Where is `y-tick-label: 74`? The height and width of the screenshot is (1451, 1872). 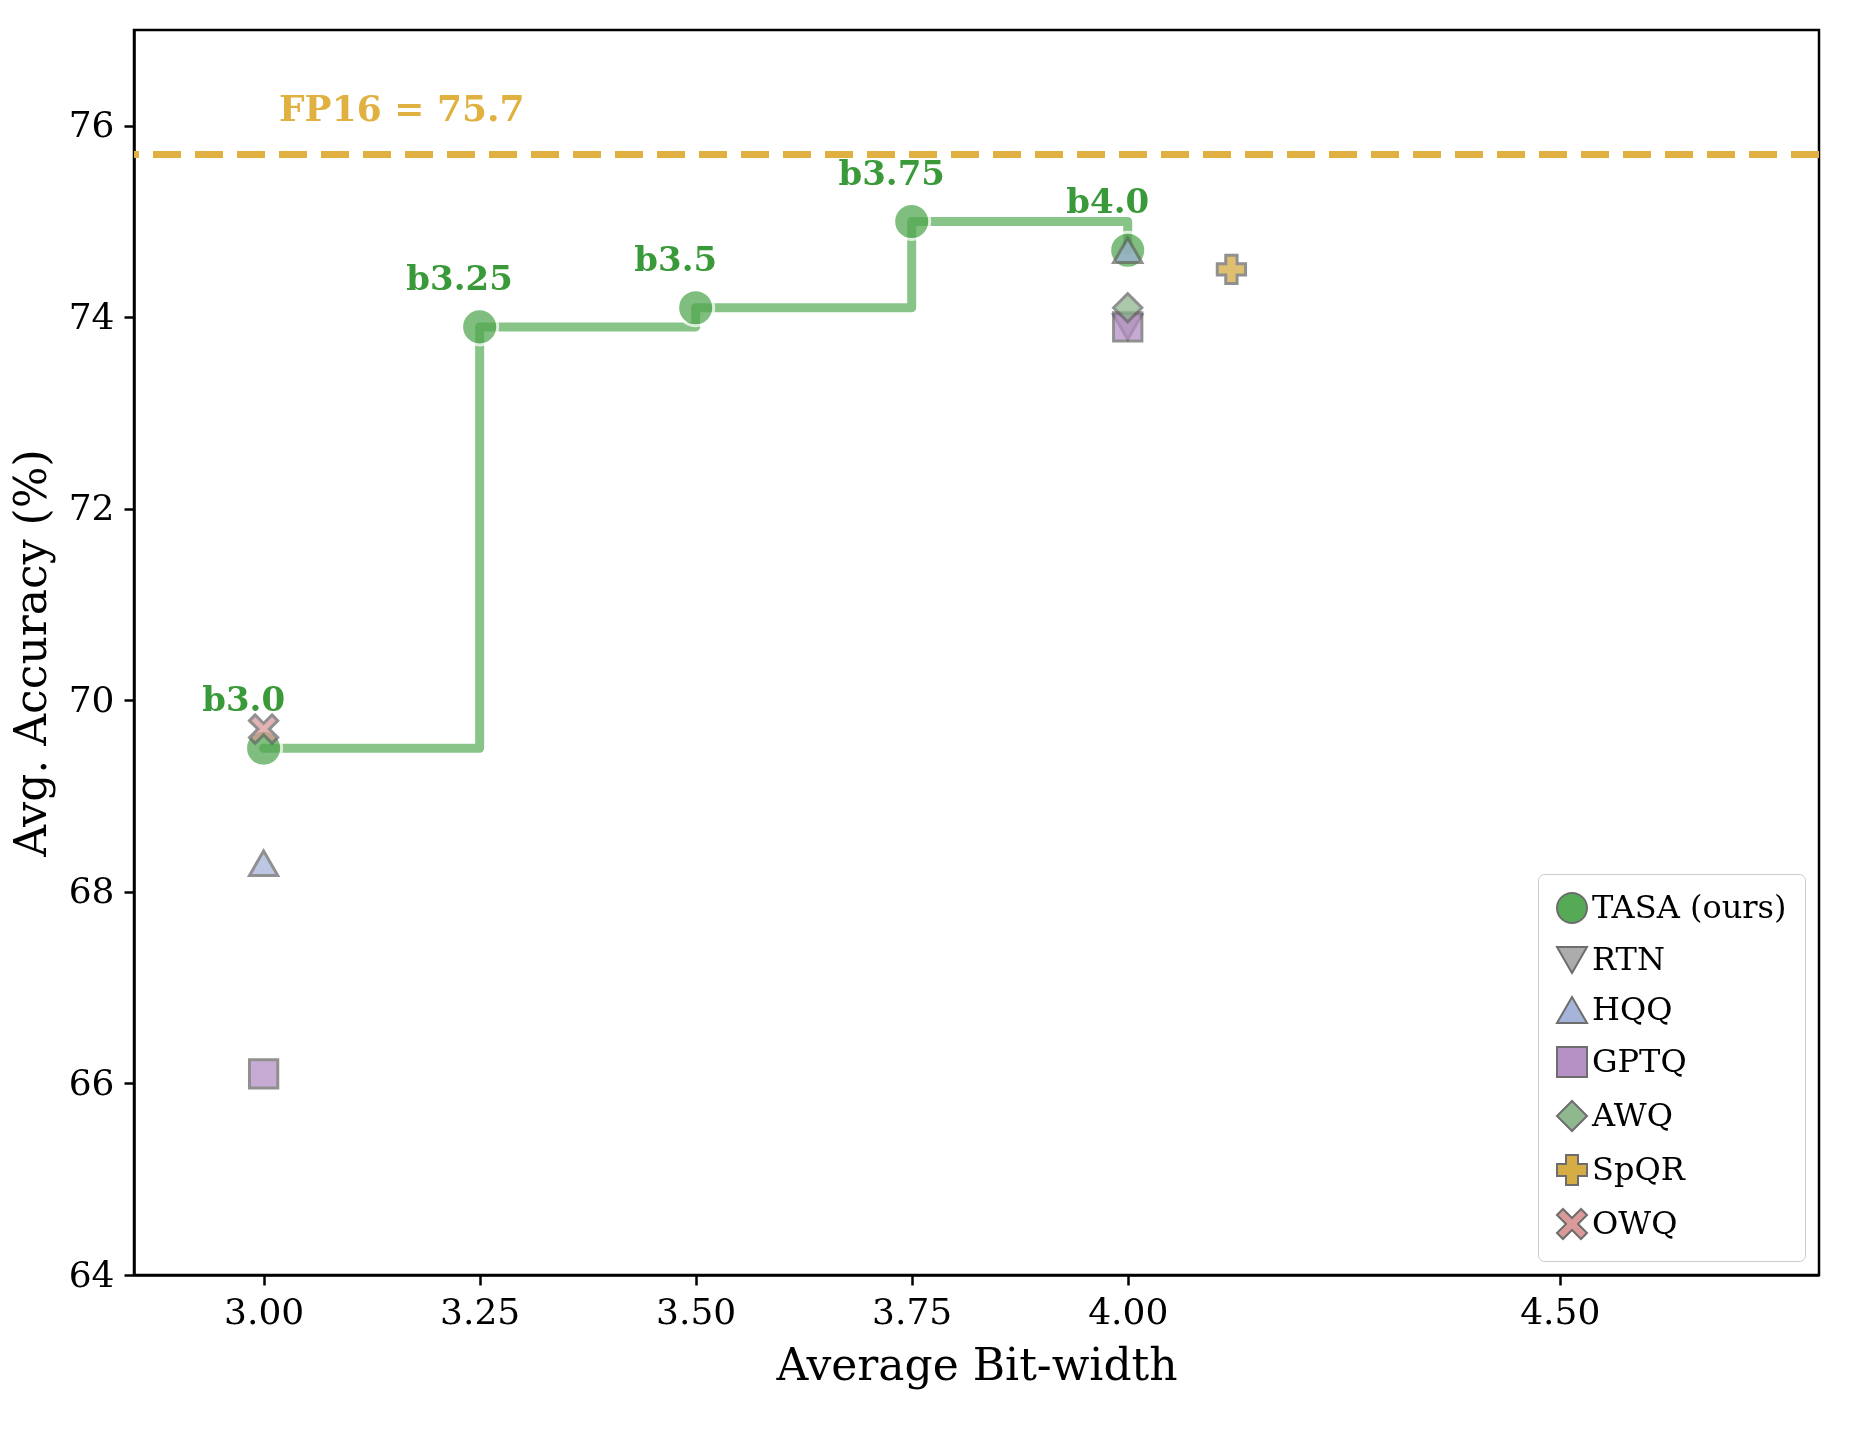 y-tick-label: 74 is located at coordinates (91, 316).